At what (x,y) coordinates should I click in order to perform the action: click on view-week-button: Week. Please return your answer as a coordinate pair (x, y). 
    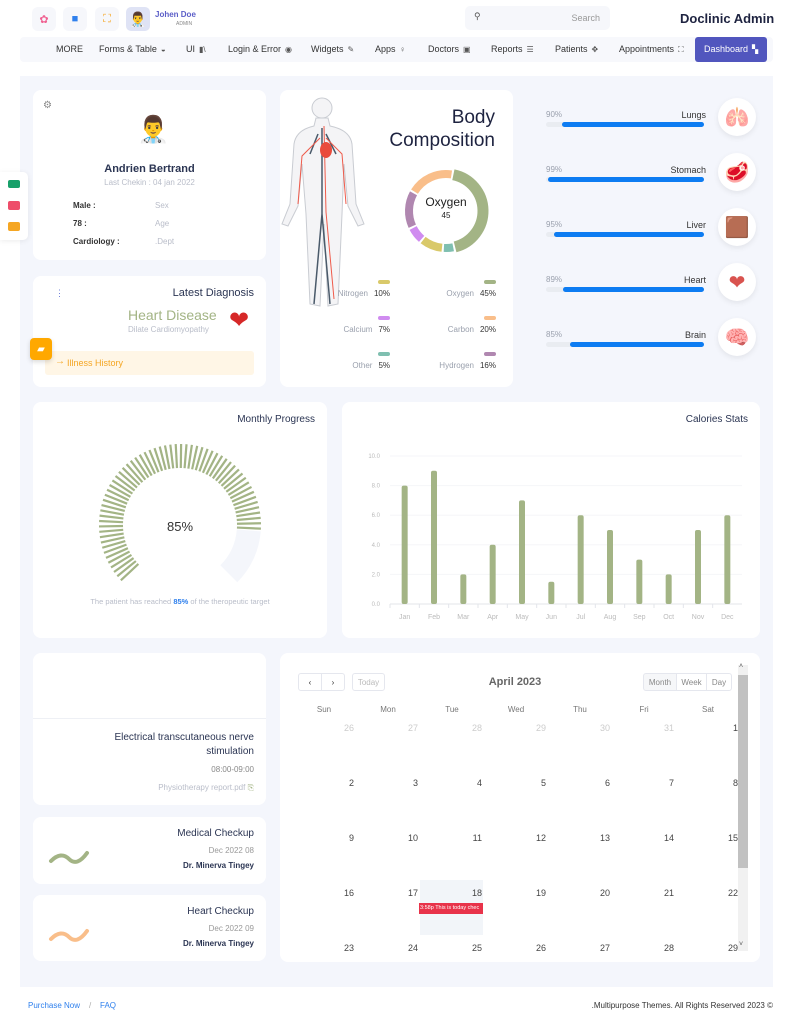
    Looking at the image, I should click on (691, 682).